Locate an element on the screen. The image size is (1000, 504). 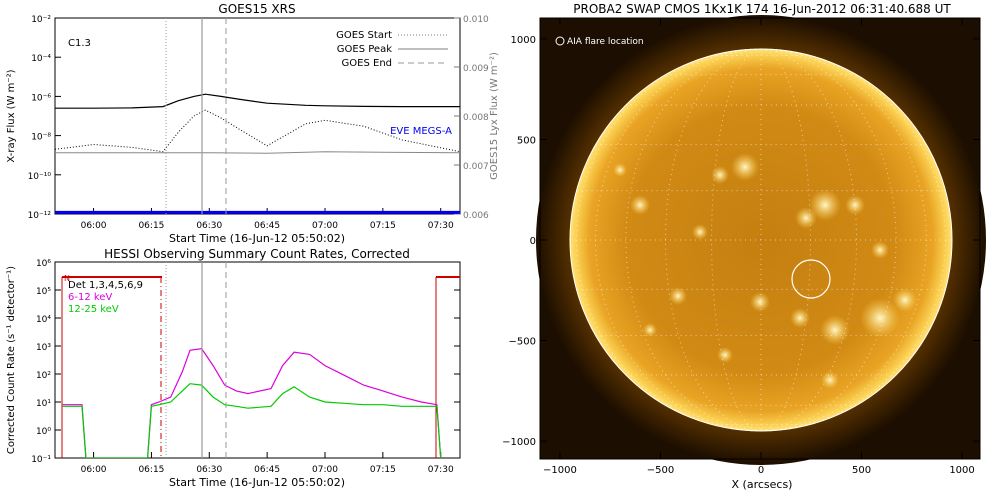
swap-ytick-label: 1000 is located at coordinates (523, 40).